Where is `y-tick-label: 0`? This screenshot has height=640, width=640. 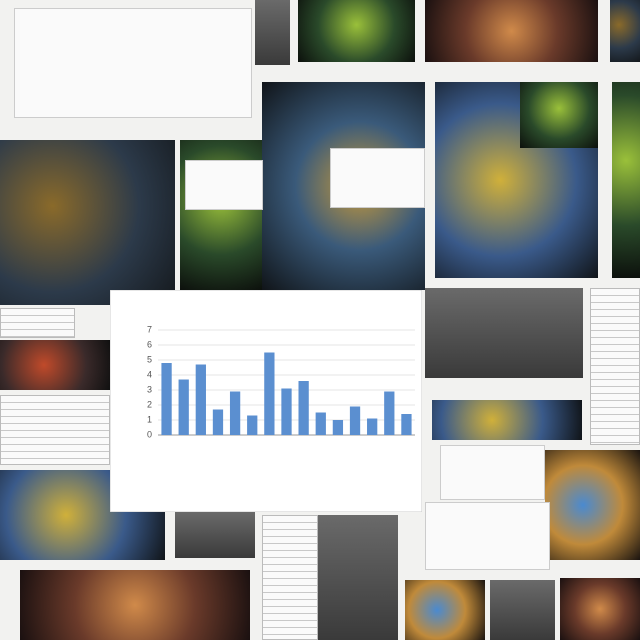
y-tick-label: 0 is located at coordinates (149, 434).